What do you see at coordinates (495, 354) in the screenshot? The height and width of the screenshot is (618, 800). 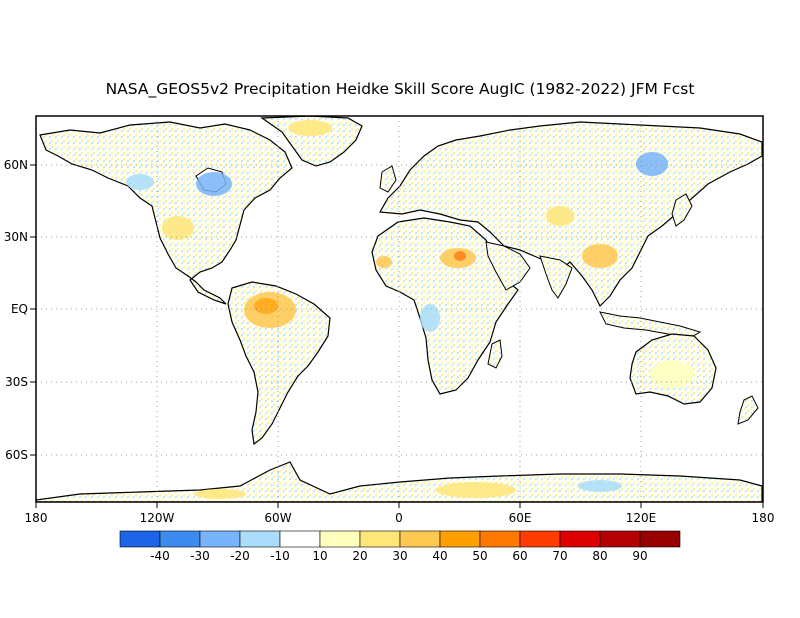 I see `landmass-madagascar` at bounding box center [495, 354].